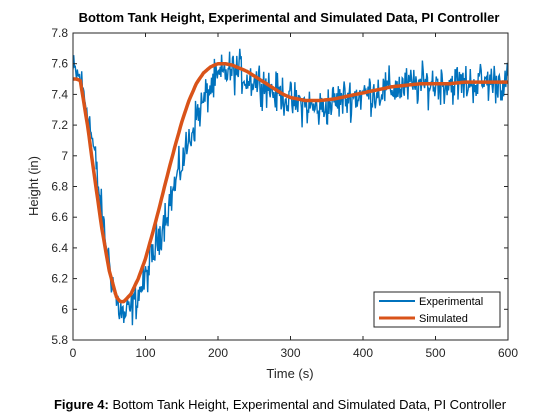 The image size is (560, 420). What do you see at coordinates (64, 309) in the screenshot?
I see `y-tick-label: 6` at bounding box center [64, 309].